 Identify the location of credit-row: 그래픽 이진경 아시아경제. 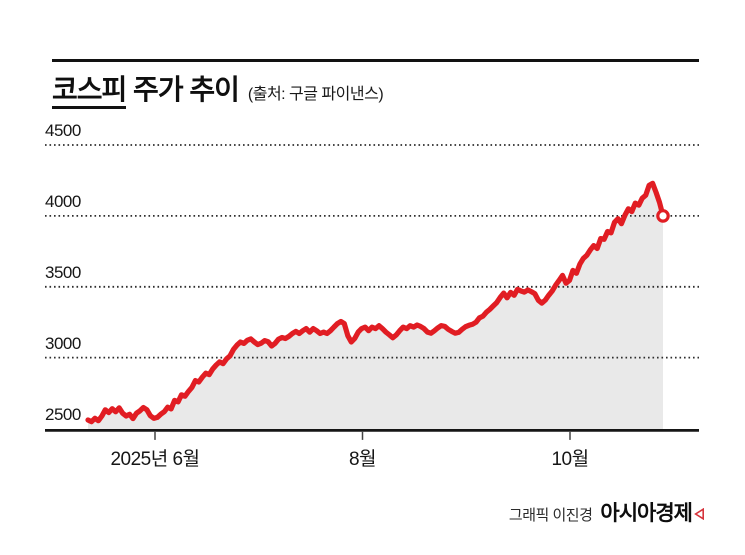
(607, 512).